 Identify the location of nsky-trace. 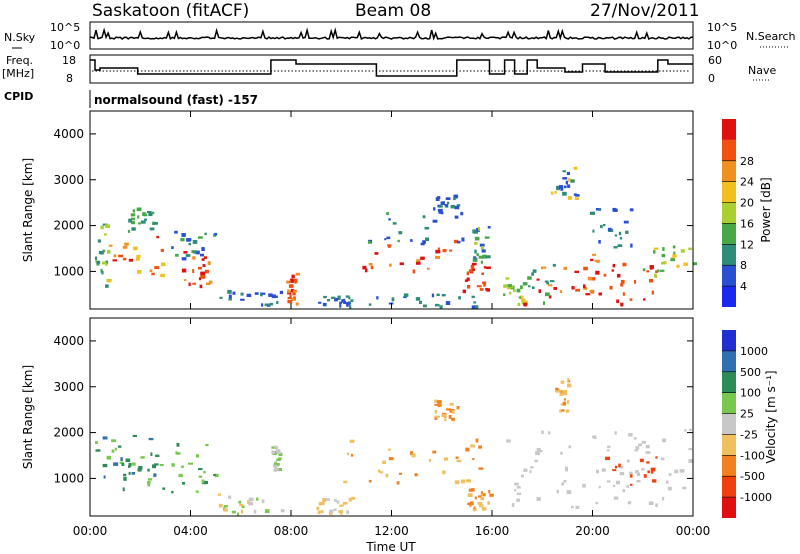
(391, 34).